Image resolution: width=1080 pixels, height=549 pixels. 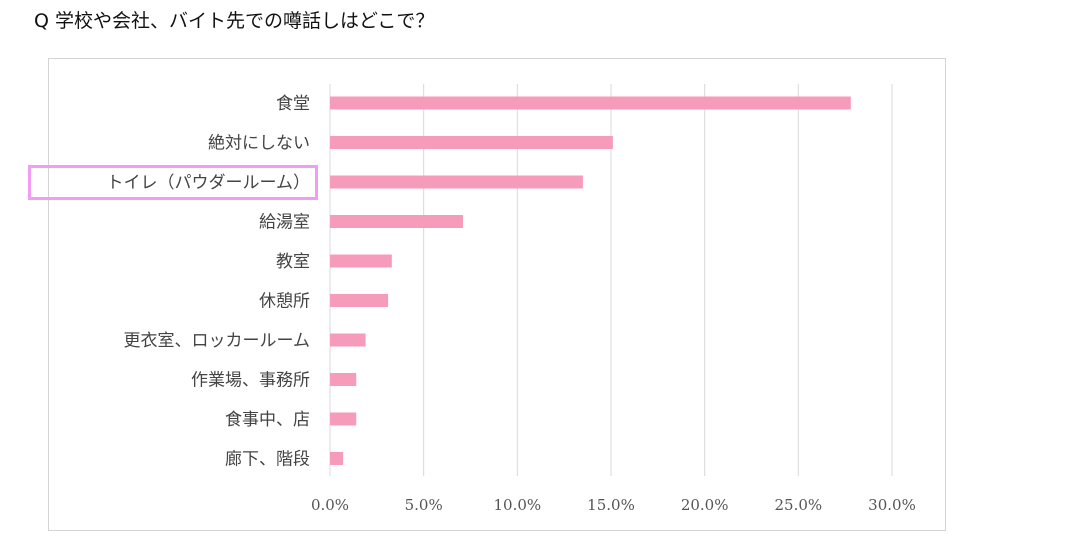 What do you see at coordinates (267, 460) in the screenshot?
I see `category-label: 廊下、階段` at bounding box center [267, 460].